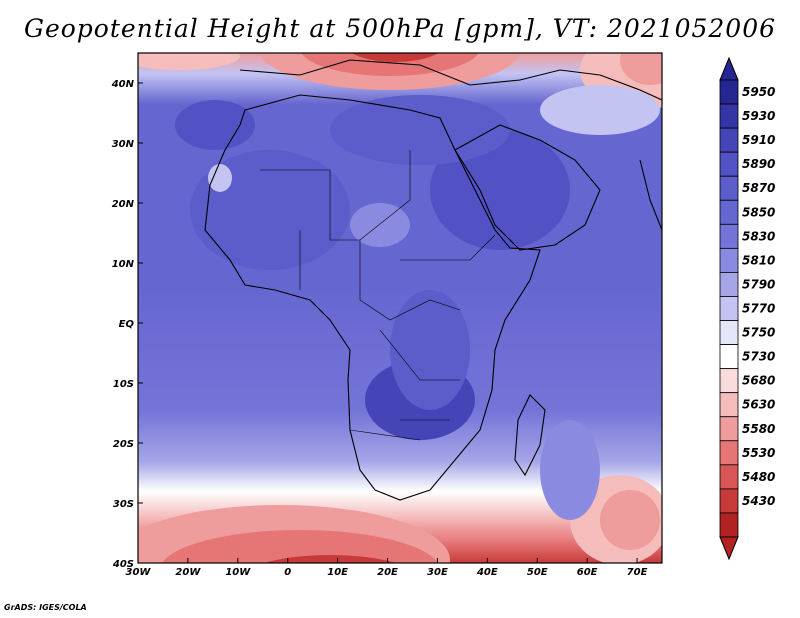 Image resolution: width=800 pixels, height=618 pixels. I want to click on colorbar-label: 5680, so click(758, 381).